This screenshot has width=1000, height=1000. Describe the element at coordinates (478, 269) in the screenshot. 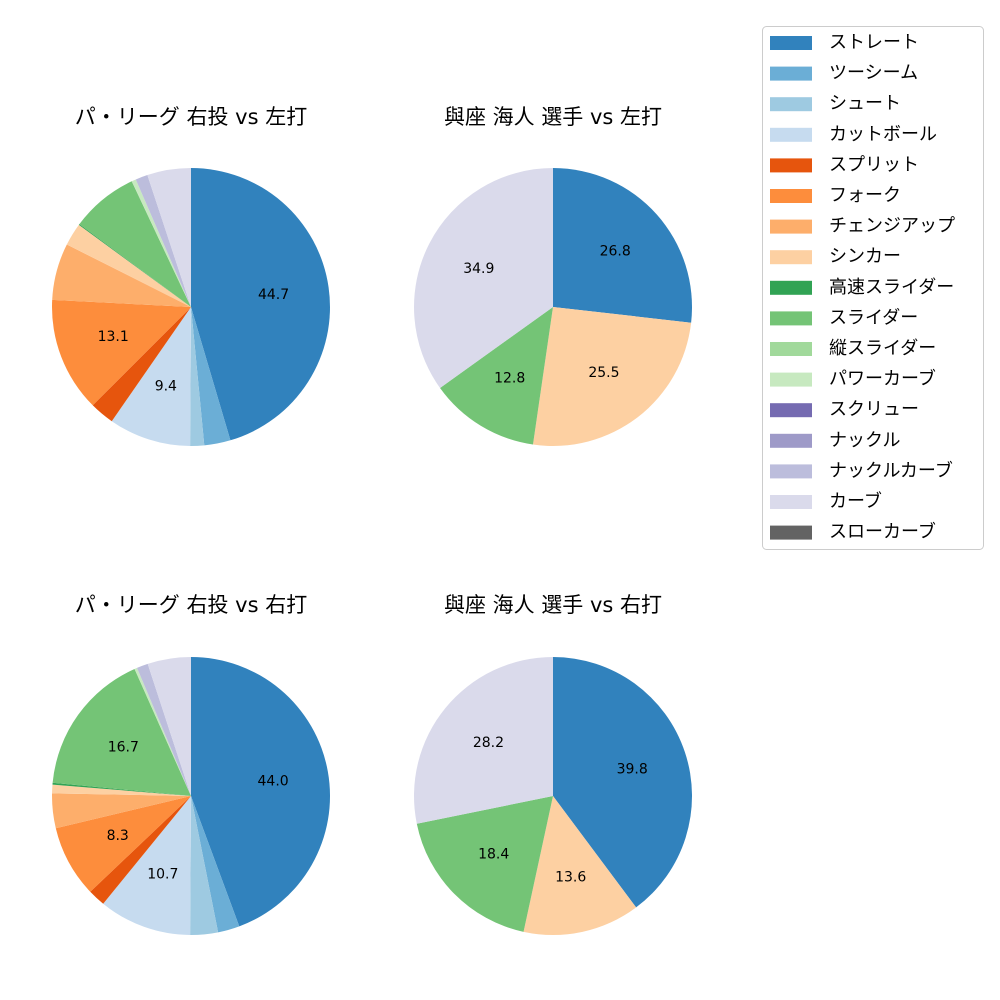

I see `slice-value-label: 34.9` at that location.